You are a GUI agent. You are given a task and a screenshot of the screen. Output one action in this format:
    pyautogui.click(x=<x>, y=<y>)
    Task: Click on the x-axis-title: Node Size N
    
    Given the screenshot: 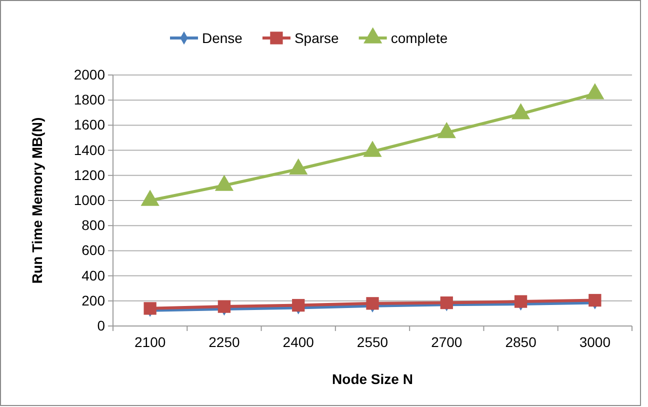 What is the action you would take?
    pyautogui.click(x=372, y=379)
    